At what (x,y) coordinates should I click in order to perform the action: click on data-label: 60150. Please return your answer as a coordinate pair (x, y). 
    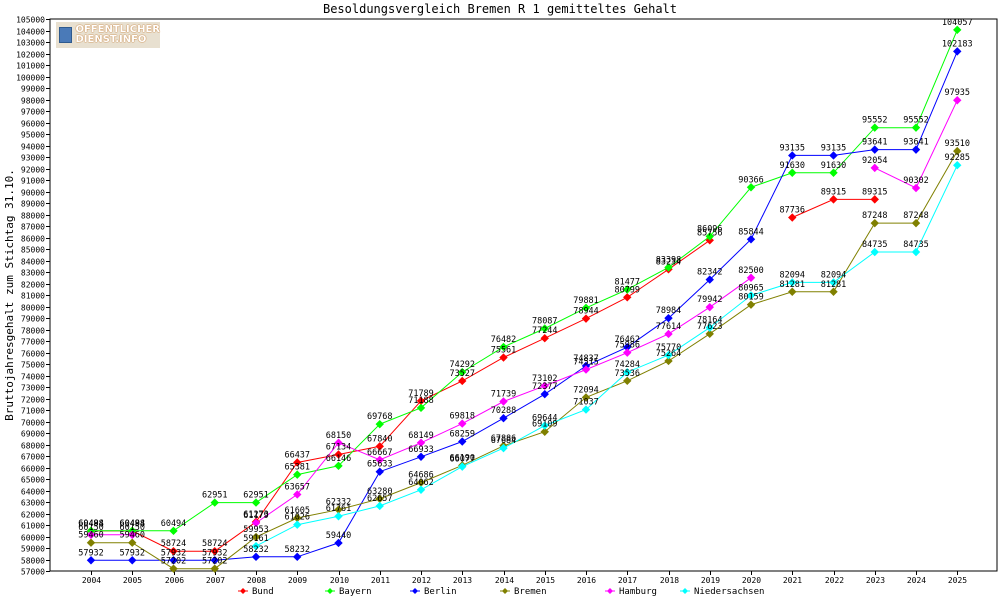
    Looking at the image, I should click on (91, 528).